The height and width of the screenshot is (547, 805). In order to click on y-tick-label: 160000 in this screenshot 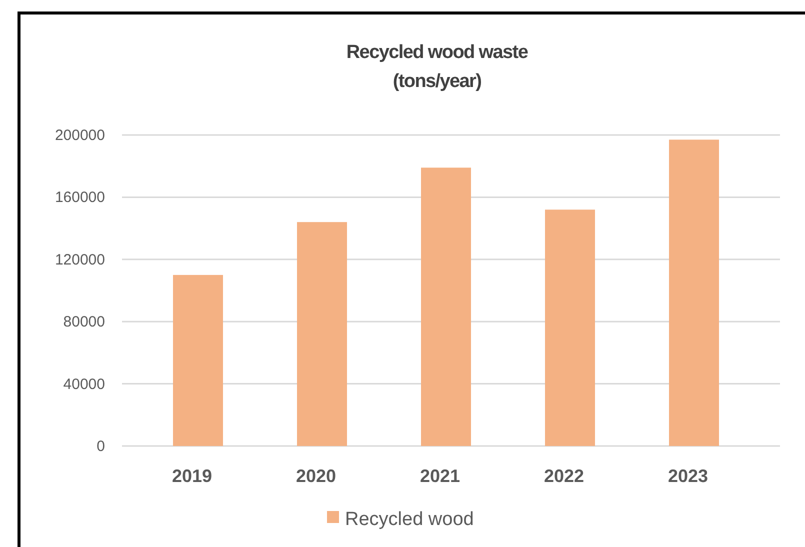, I will do `click(79, 197)`.